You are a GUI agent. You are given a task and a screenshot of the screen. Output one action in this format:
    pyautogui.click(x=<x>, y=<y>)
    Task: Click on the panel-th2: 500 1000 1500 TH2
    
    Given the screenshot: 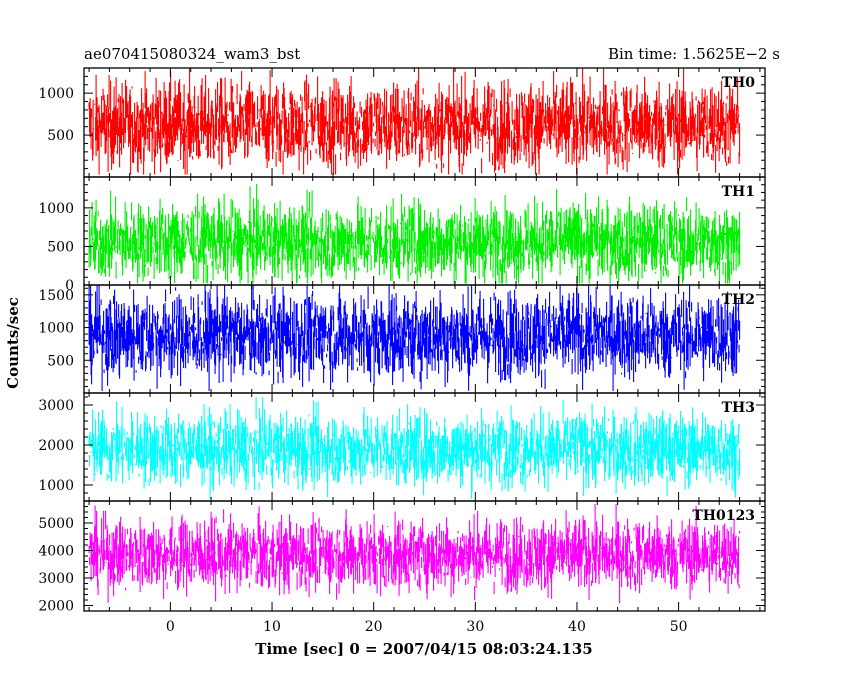 What is the action you would take?
    pyautogui.click(x=402, y=339)
    